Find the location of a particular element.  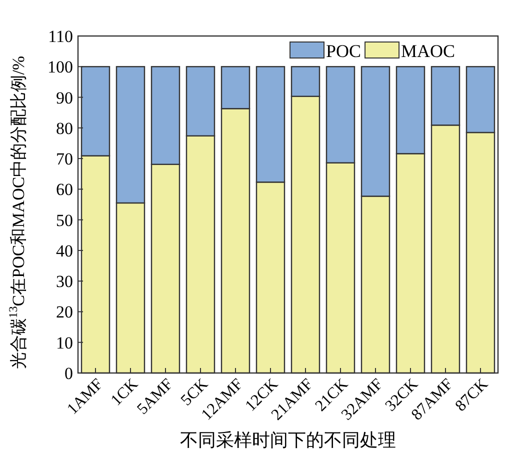

legend-label: MAOC is located at coordinates (428, 51).